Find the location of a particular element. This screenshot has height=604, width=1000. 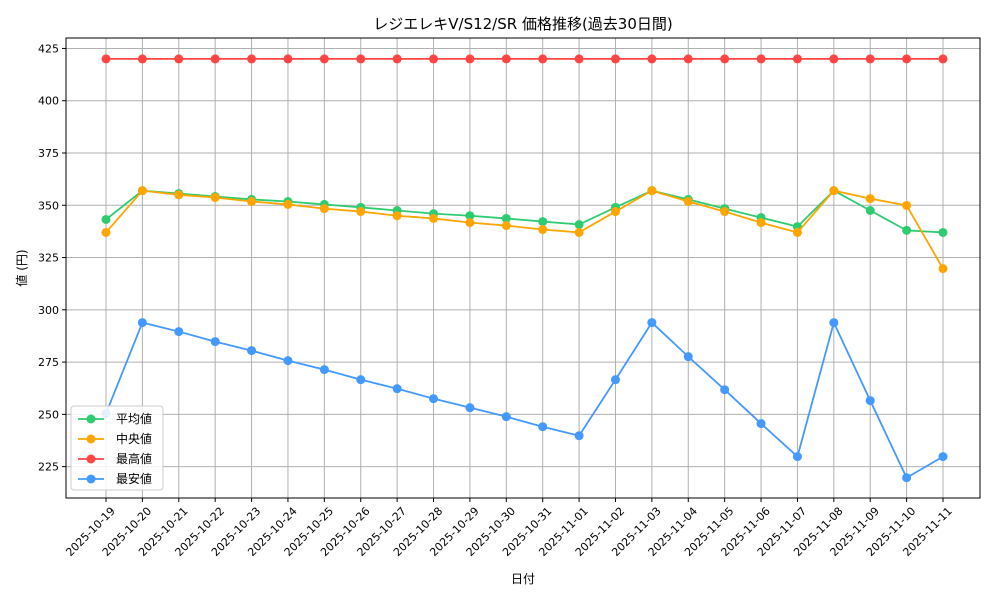

legend-label: 平均値 is located at coordinates (134, 418).